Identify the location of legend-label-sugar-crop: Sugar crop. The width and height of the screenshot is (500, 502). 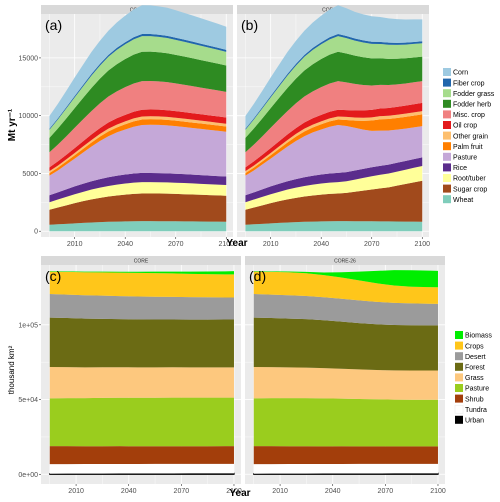
(470, 189).